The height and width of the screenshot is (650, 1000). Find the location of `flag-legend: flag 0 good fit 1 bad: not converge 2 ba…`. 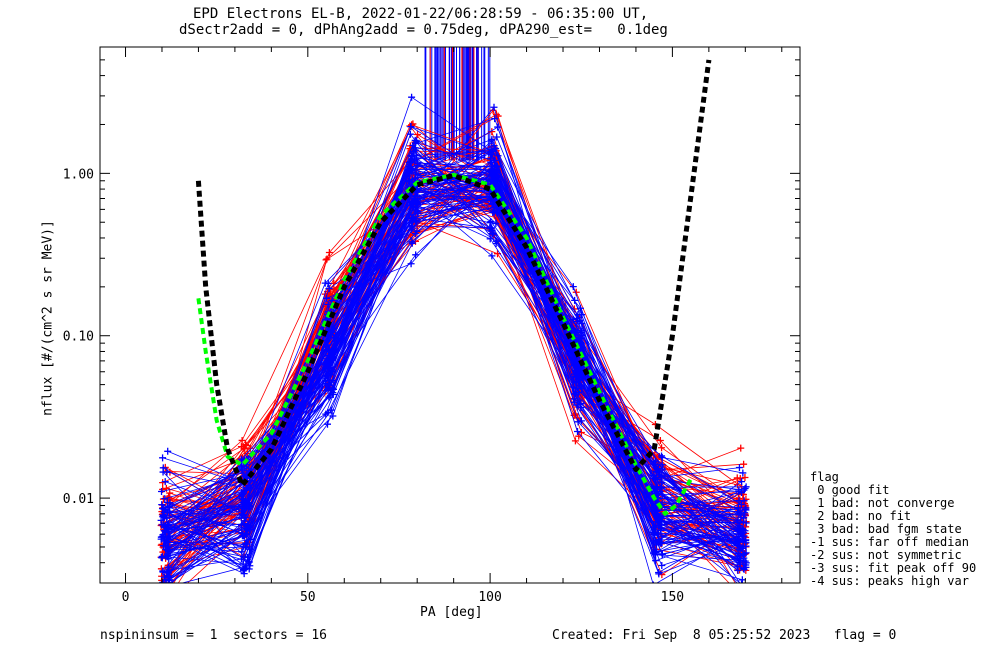

flag-legend: flag 0 good fit 1 bad: not converge 2 ba… is located at coordinates (893, 529).